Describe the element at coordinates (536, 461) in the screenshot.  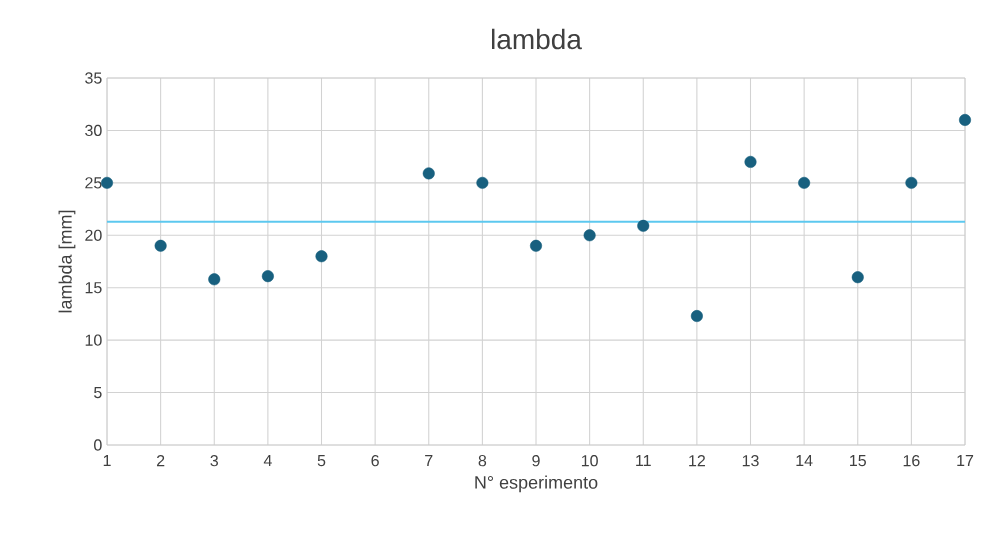
I see `x-tick-label: 9` at that location.